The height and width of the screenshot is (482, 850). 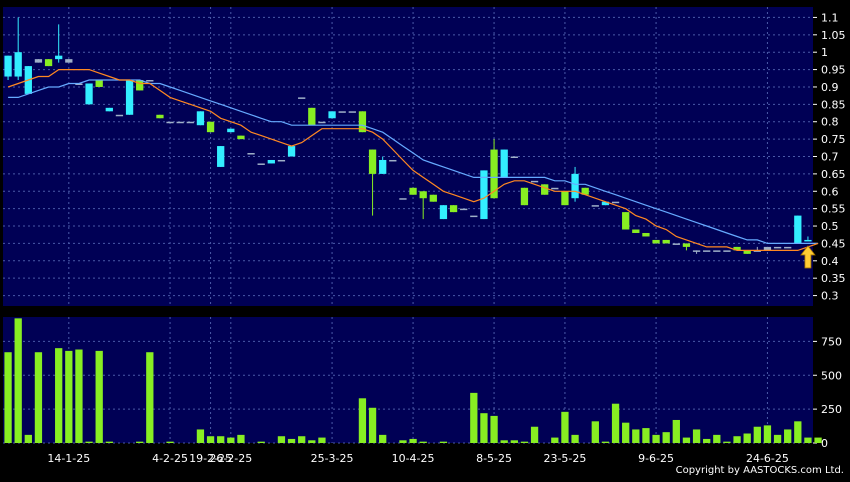 What do you see at coordinates (831, 375) in the screenshot?
I see `volume-tick-label: 500` at bounding box center [831, 375].